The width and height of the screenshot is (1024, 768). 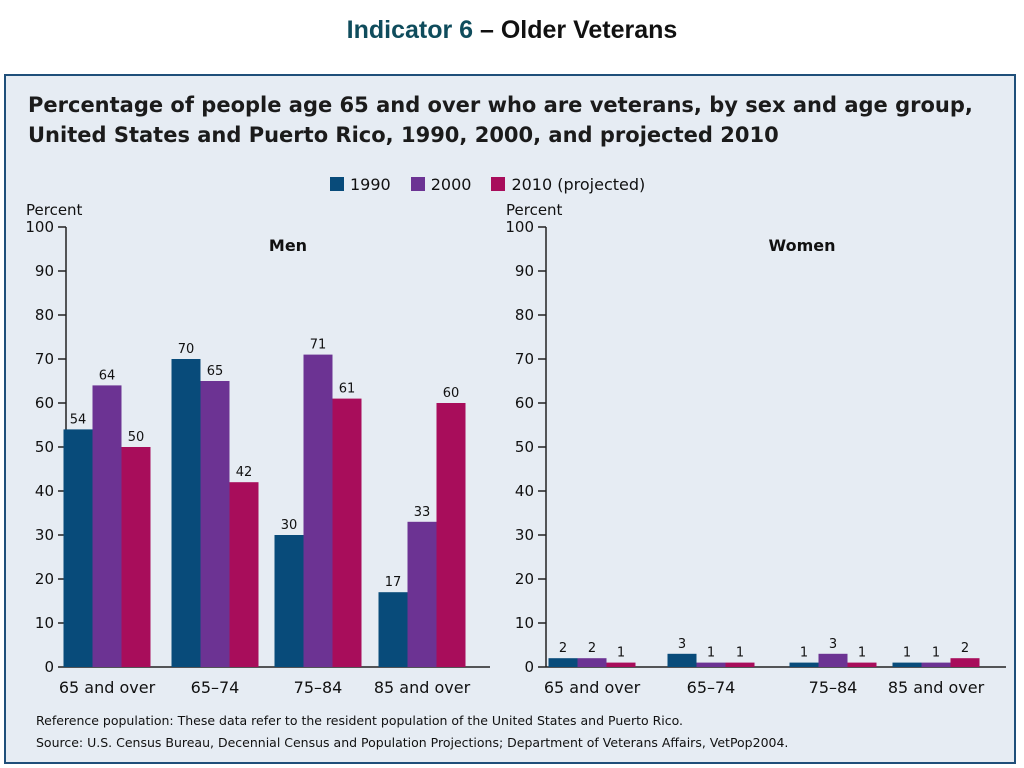 I want to click on panel-1-category-label: 75–84, so click(x=318, y=687).